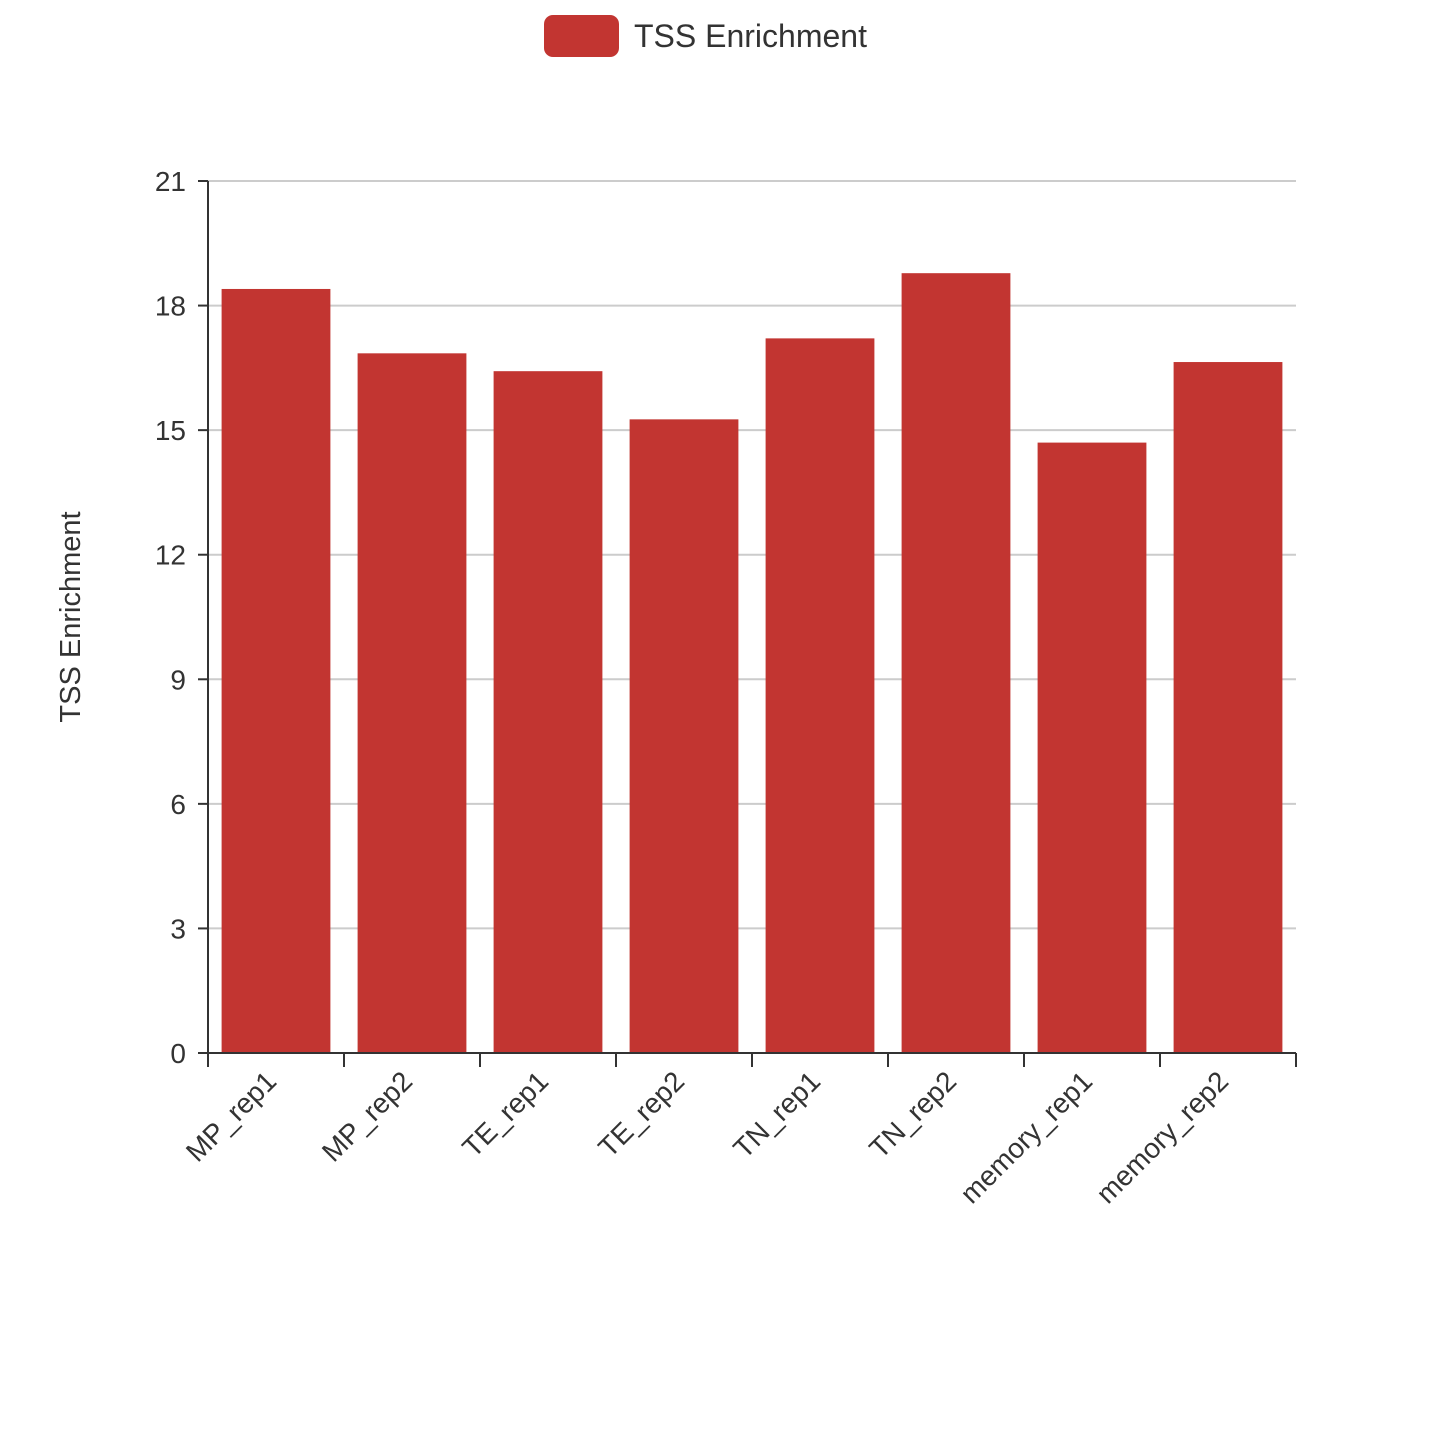 This screenshot has height=1445, width=1440. What do you see at coordinates (1092, 748) in the screenshot?
I see `bar-memory_rep1` at bounding box center [1092, 748].